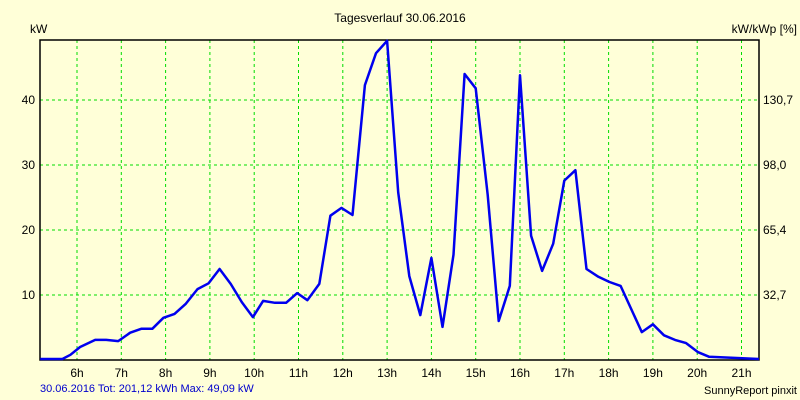 Image resolution: width=800 pixels, height=400 pixels. What do you see at coordinates (254, 373) in the screenshot?
I see `x-axis-tick: 10h` at bounding box center [254, 373].